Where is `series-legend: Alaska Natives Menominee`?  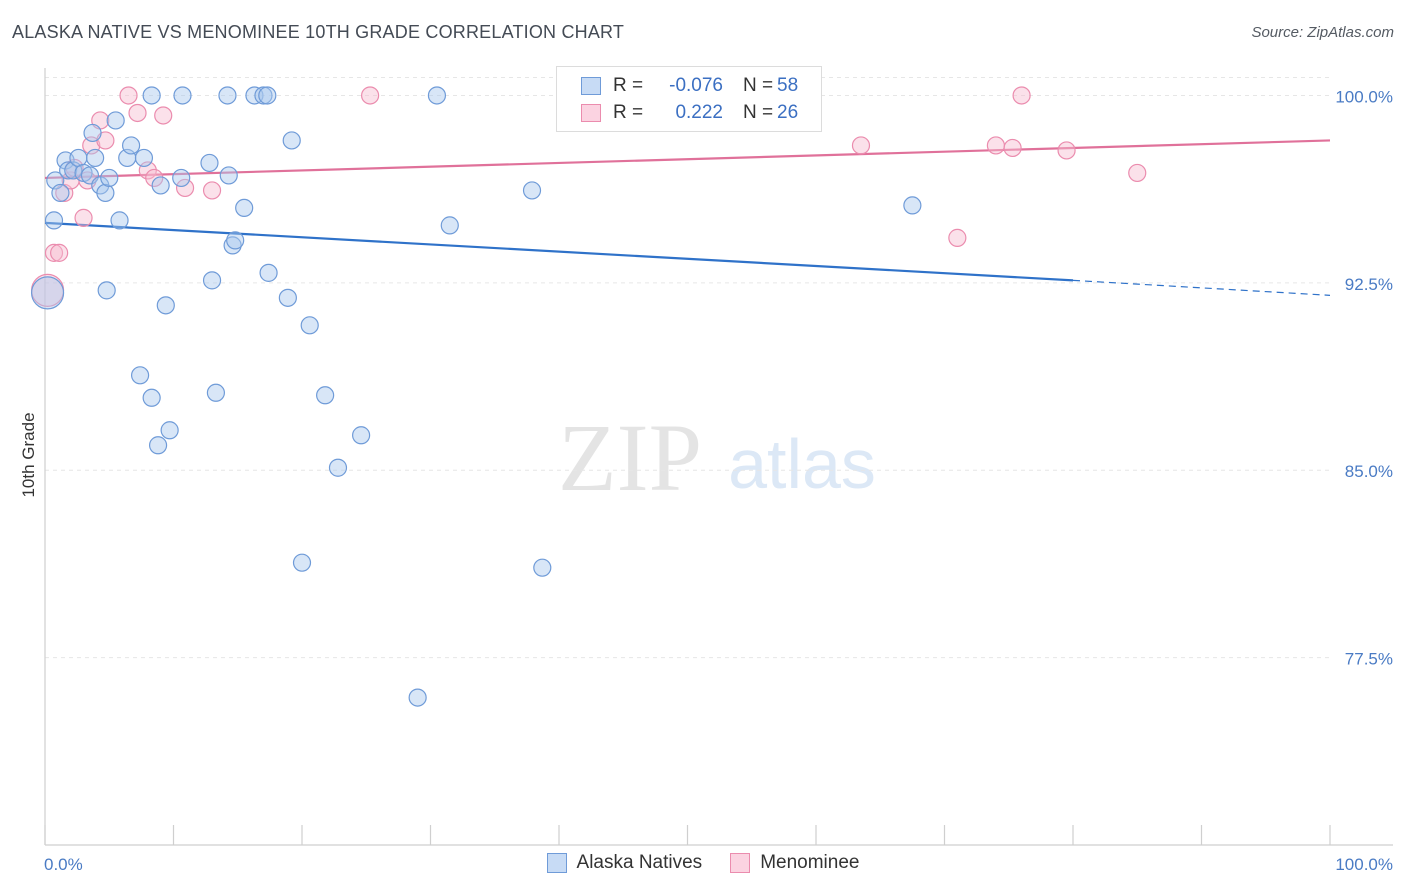 series-legend: Alaska Natives Menominee is located at coordinates (703, 863).